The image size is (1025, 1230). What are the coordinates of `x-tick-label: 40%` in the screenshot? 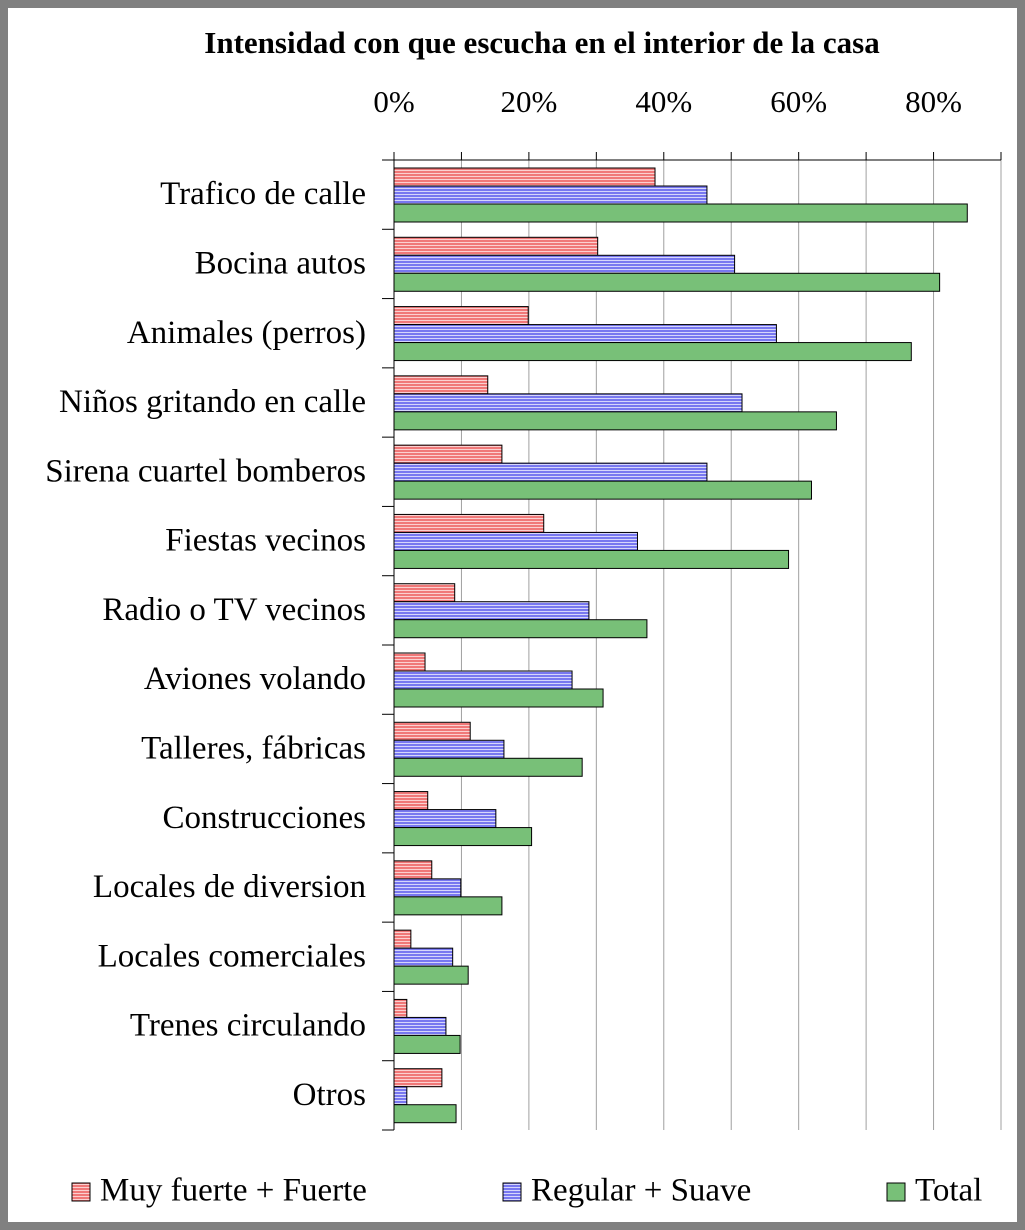 It's located at (663, 101).